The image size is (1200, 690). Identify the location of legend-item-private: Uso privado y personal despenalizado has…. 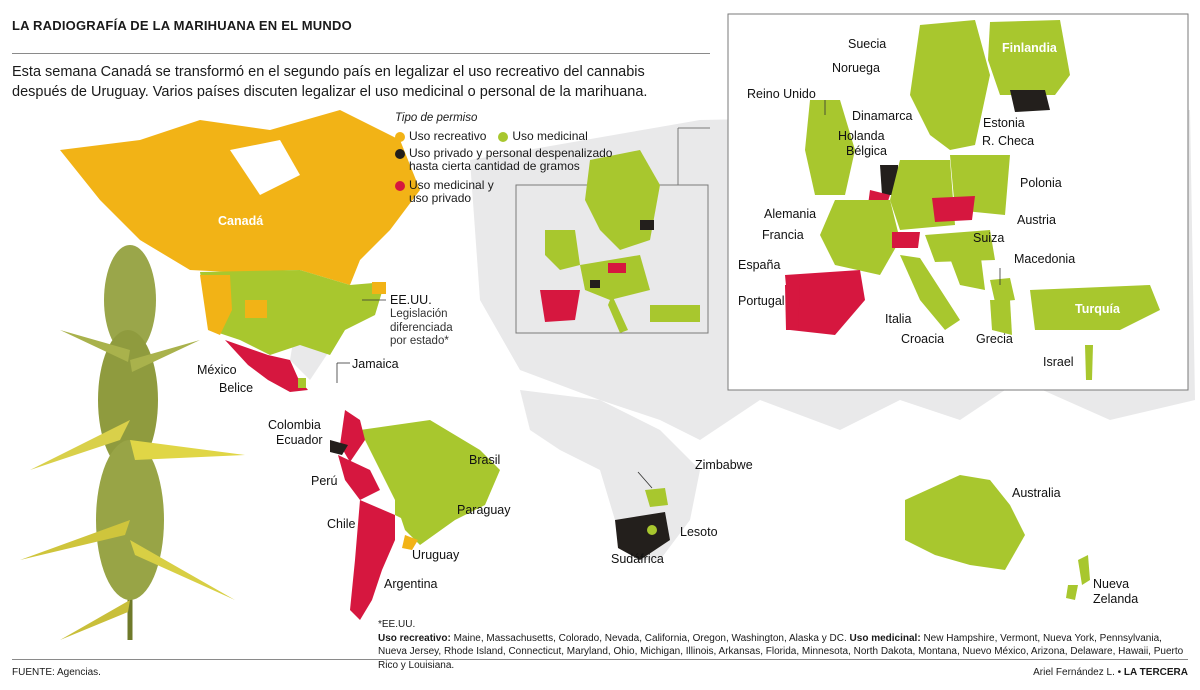
(510, 160).